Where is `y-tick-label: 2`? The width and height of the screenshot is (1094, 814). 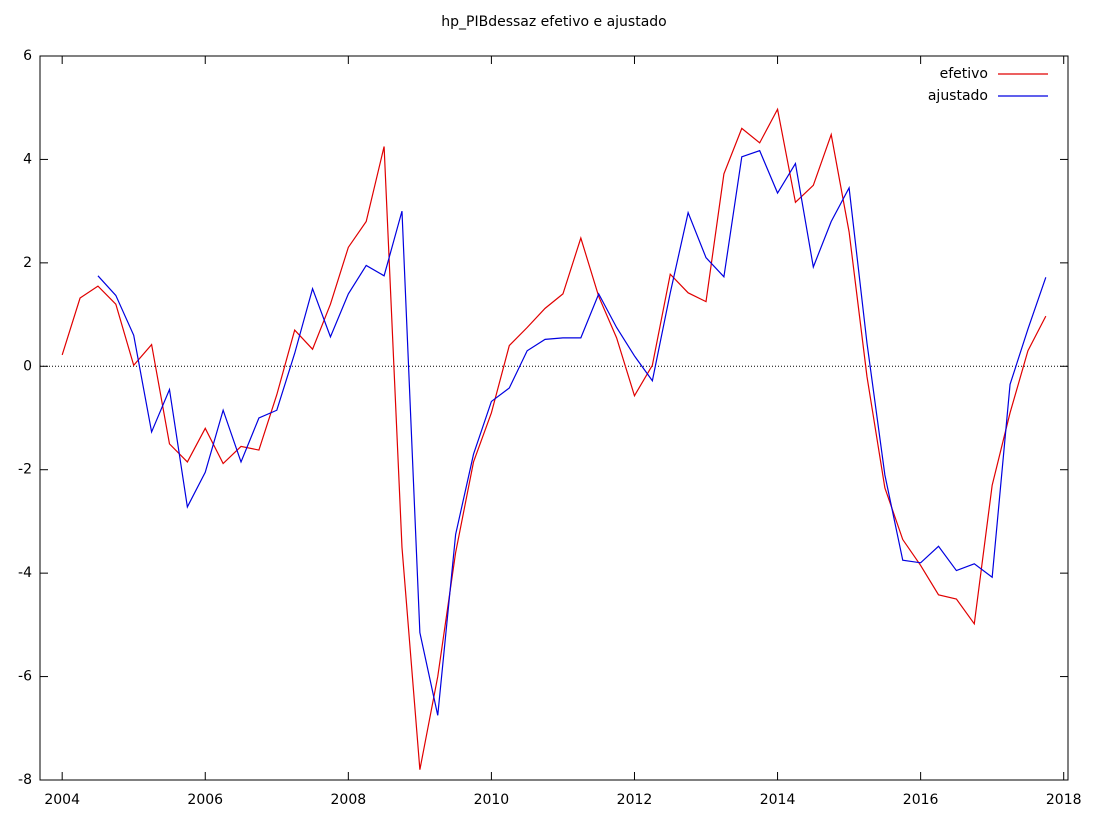 y-tick-label: 2 is located at coordinates (27, 263).